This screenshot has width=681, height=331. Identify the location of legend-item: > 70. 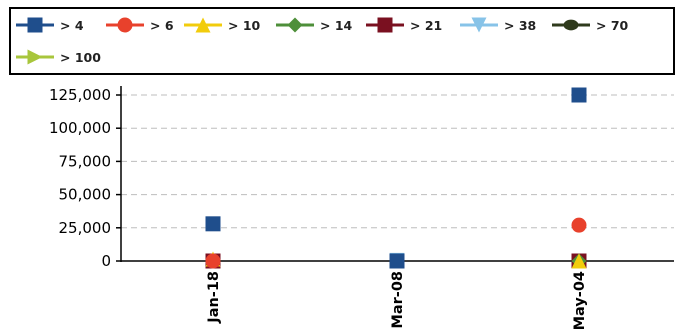
(590, 25).